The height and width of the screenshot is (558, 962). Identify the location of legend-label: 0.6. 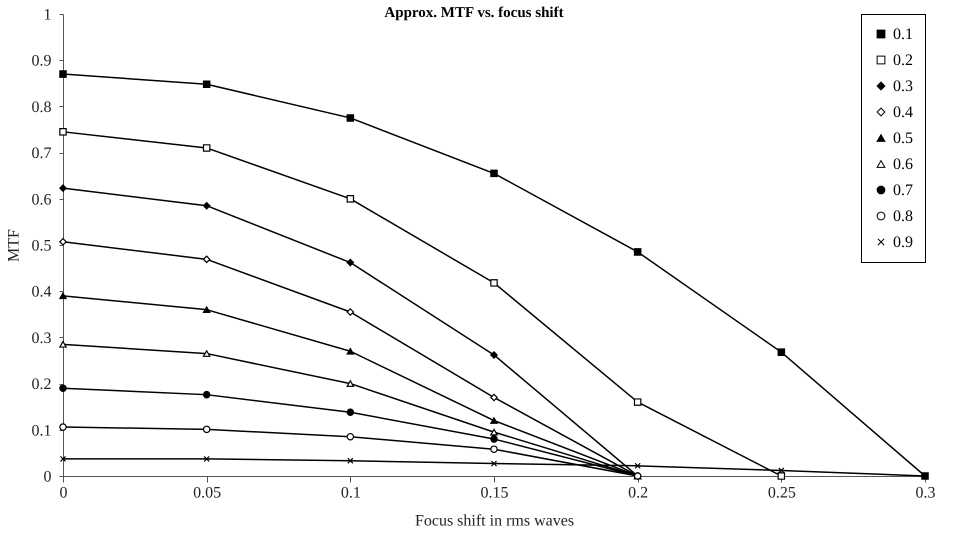
(903, 164).